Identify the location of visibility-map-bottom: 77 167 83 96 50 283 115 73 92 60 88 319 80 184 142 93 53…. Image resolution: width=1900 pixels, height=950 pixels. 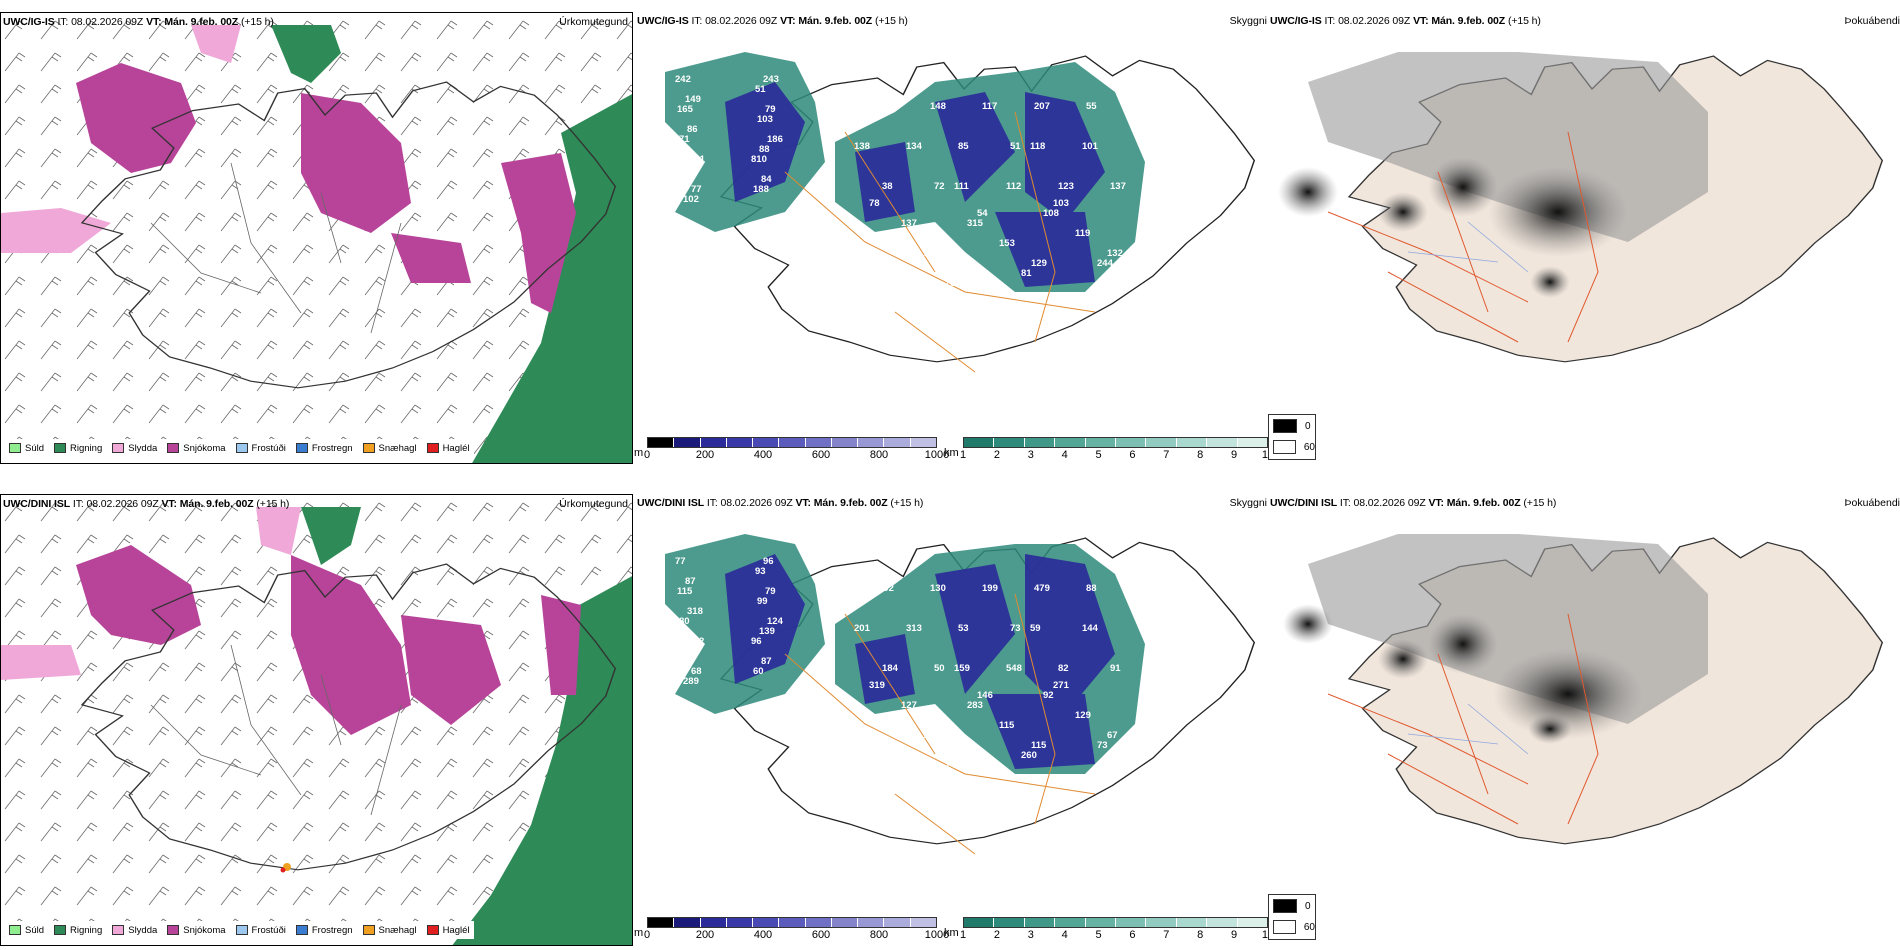
(960, 694).